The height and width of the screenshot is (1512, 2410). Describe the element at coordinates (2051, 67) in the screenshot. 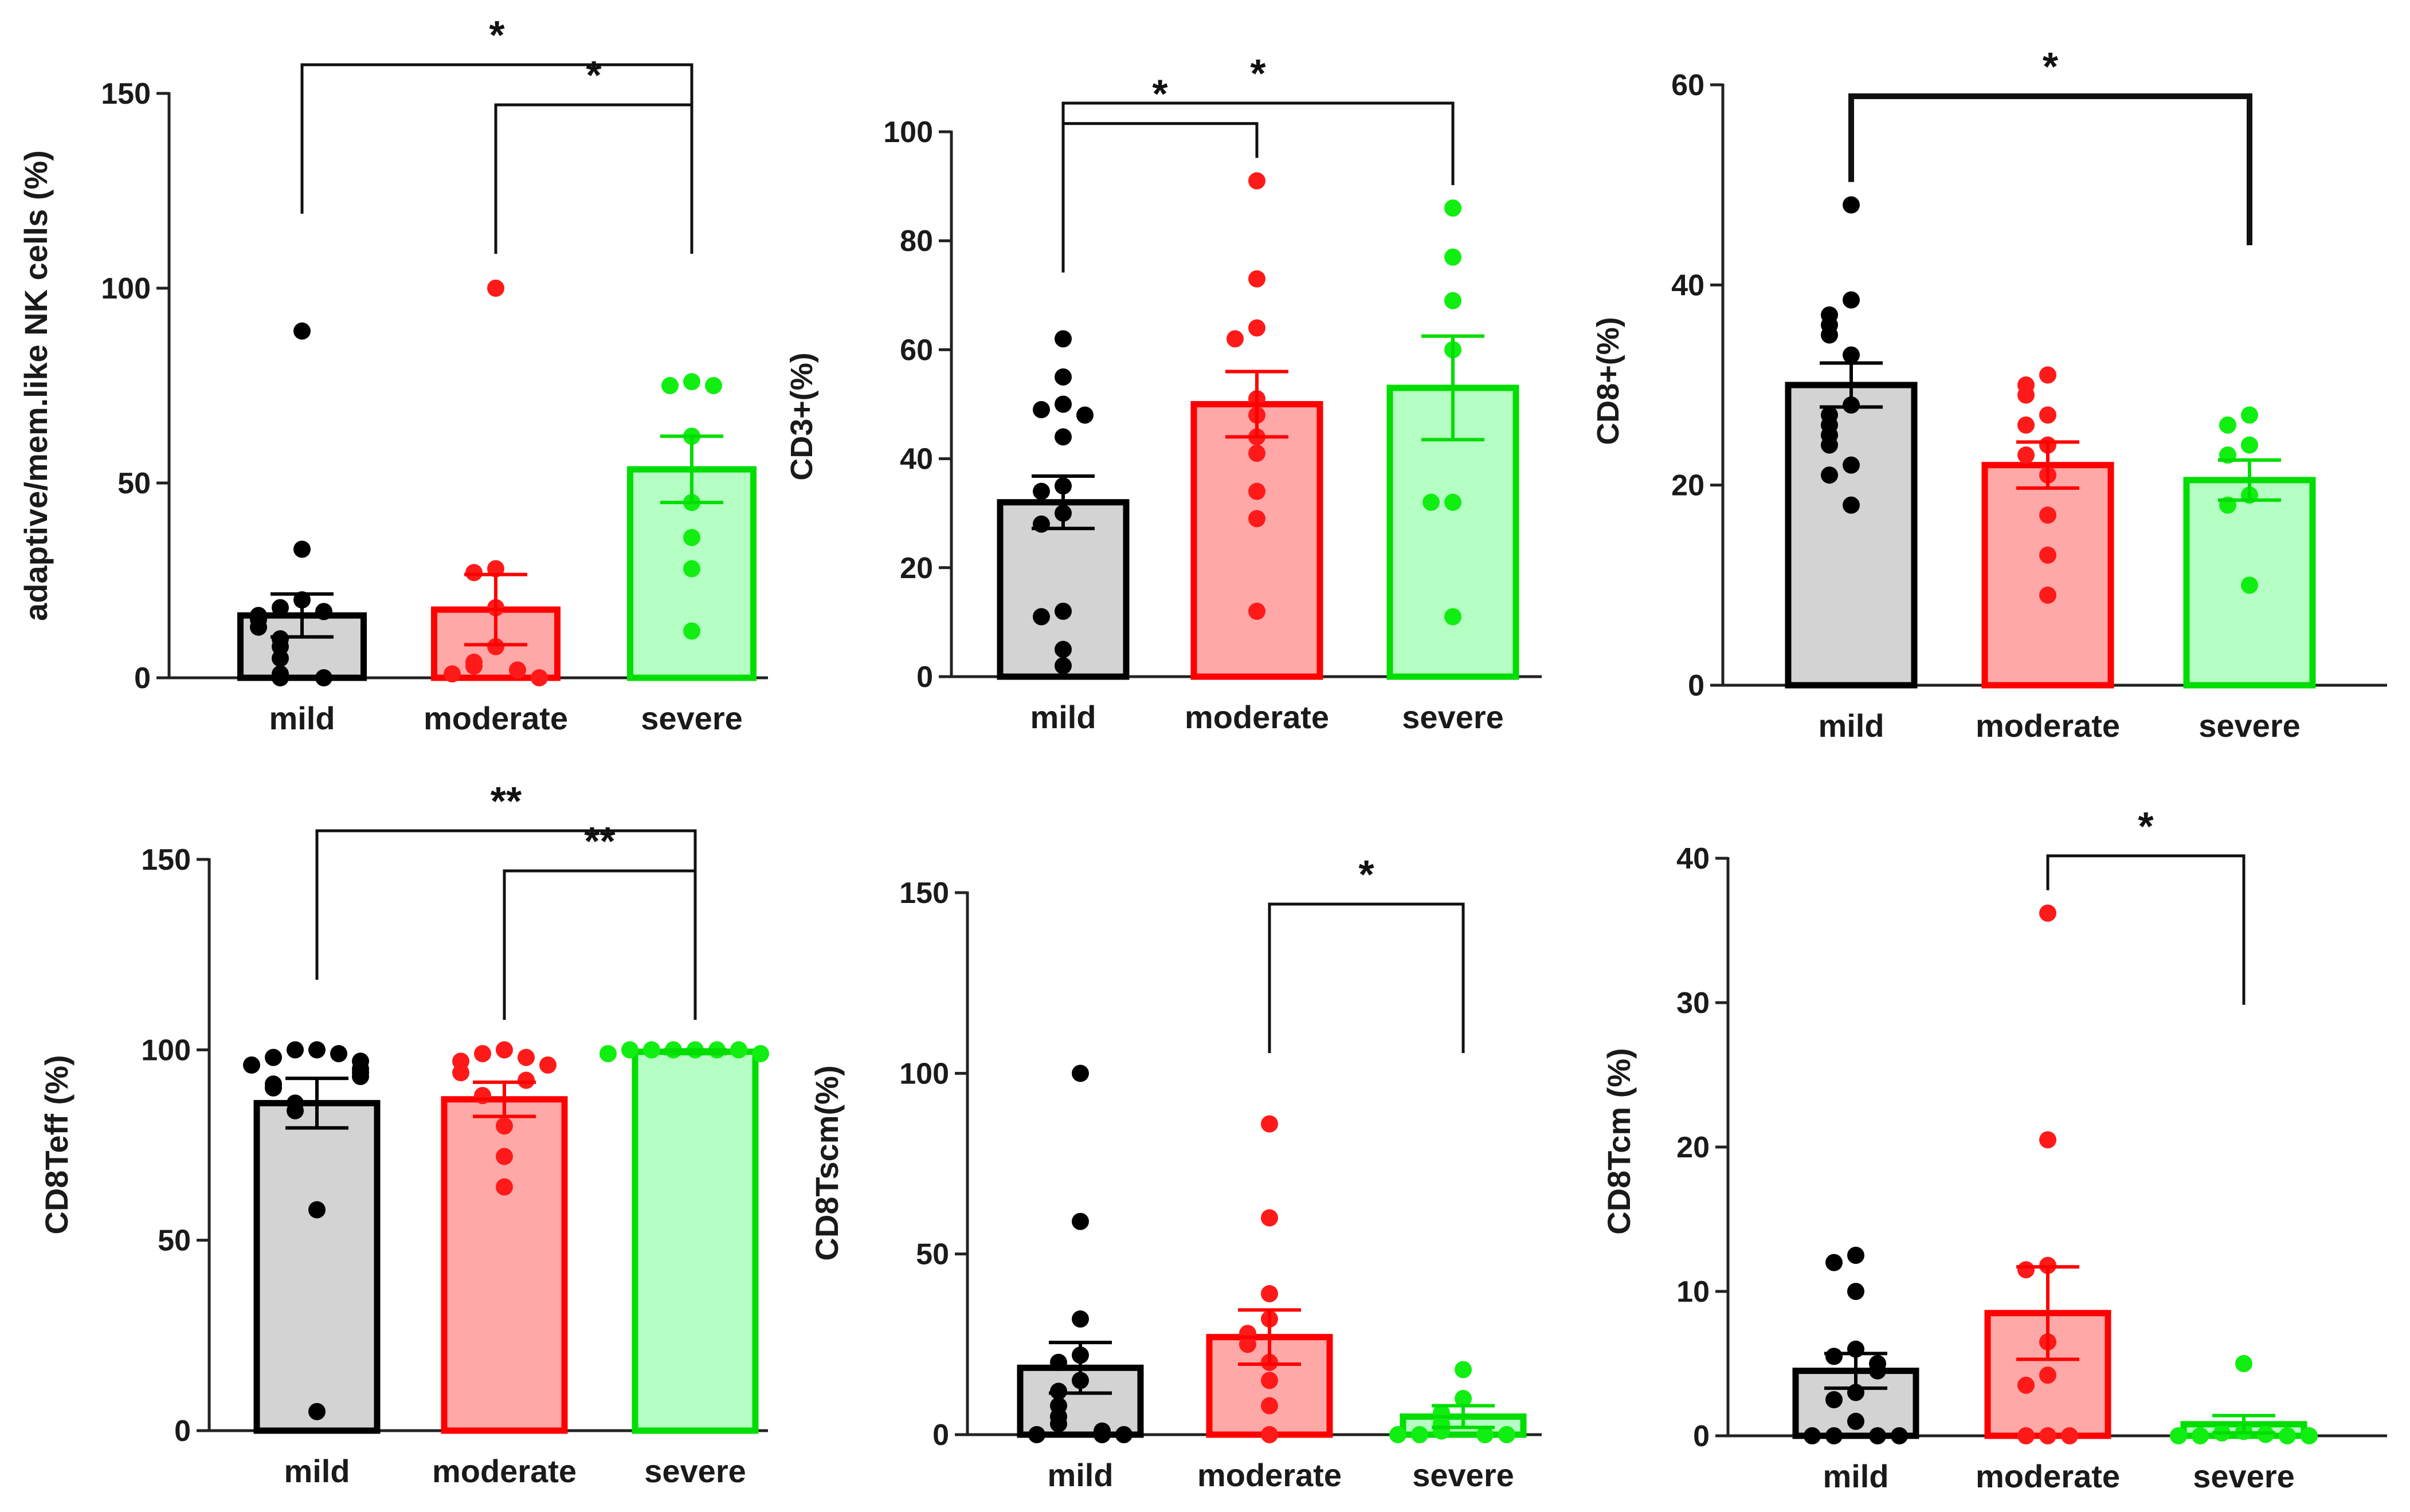

I see `significance-label: *` at that location.